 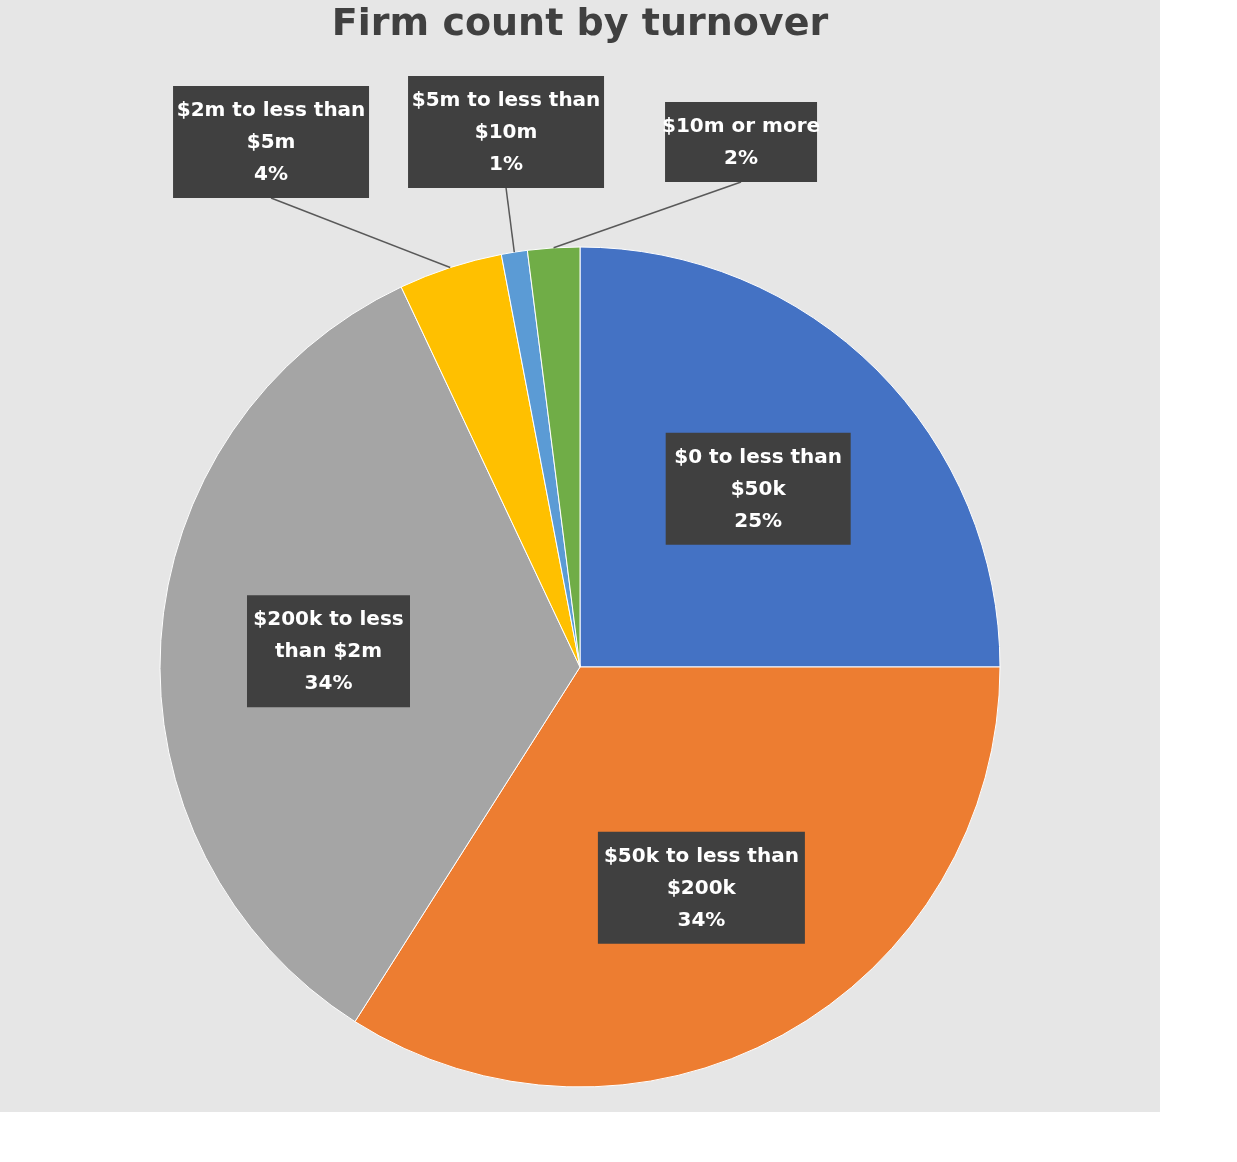 What do you see at coordinates (758, 471) in the screenshot?
I see `slice-label: $0 to less than $50k` at bounding box center [758, 471].